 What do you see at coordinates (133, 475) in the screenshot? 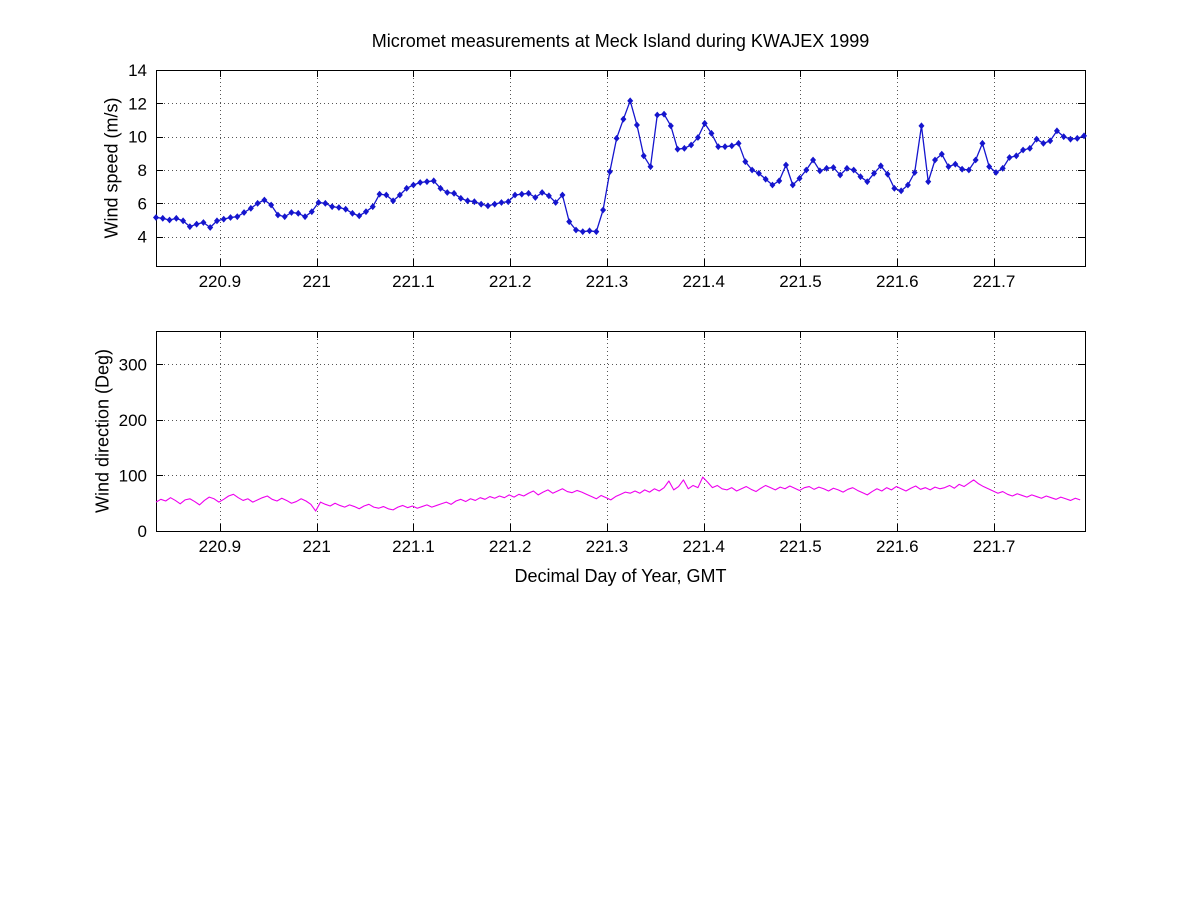
I see `y-tick-label: 100` at bounding box center [133, 475].